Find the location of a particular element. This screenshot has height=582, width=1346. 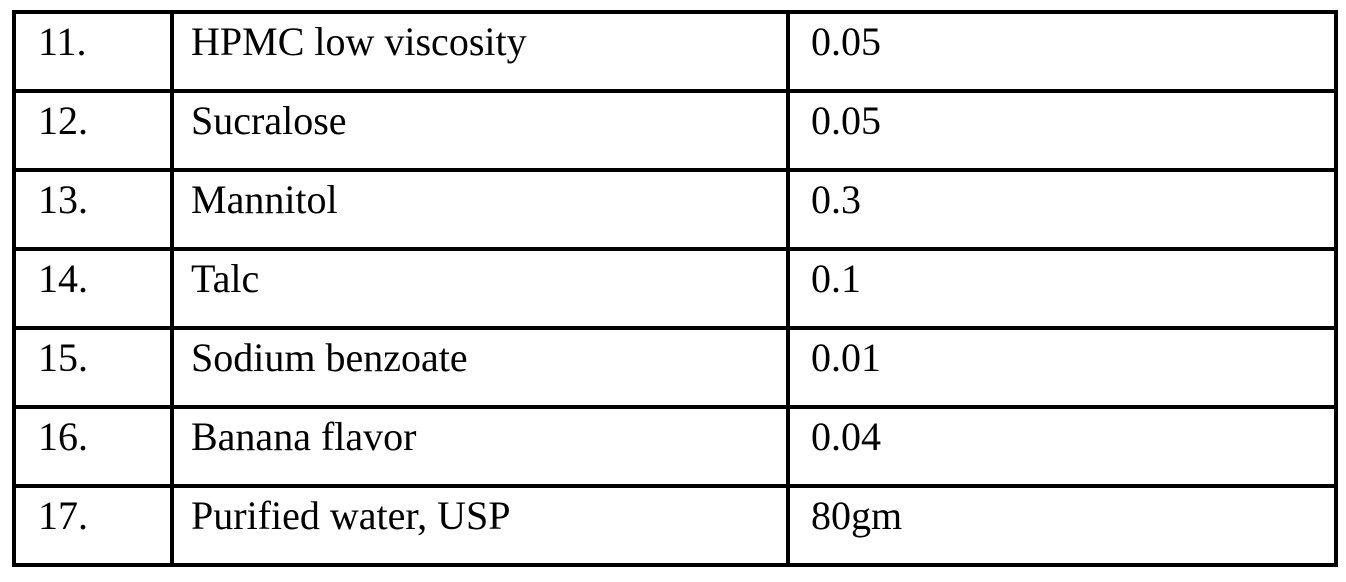

row-number-cell: 17. is located at coordinates (93, 525).